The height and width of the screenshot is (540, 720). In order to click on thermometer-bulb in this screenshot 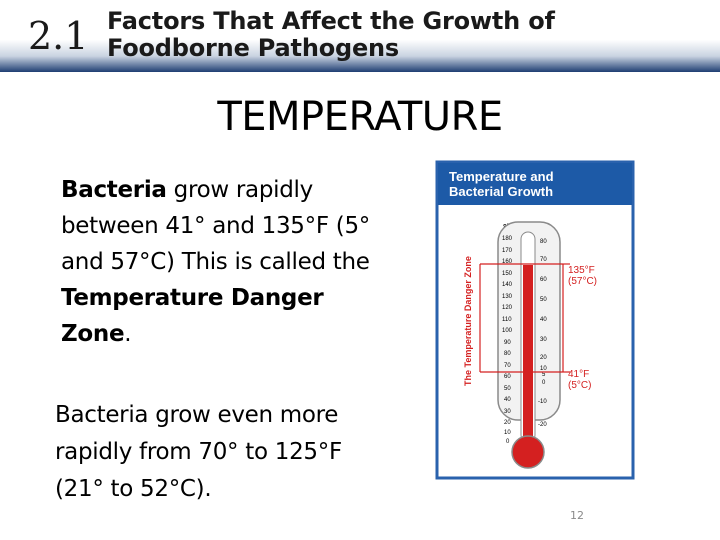, I will do `click(528, 452)`.